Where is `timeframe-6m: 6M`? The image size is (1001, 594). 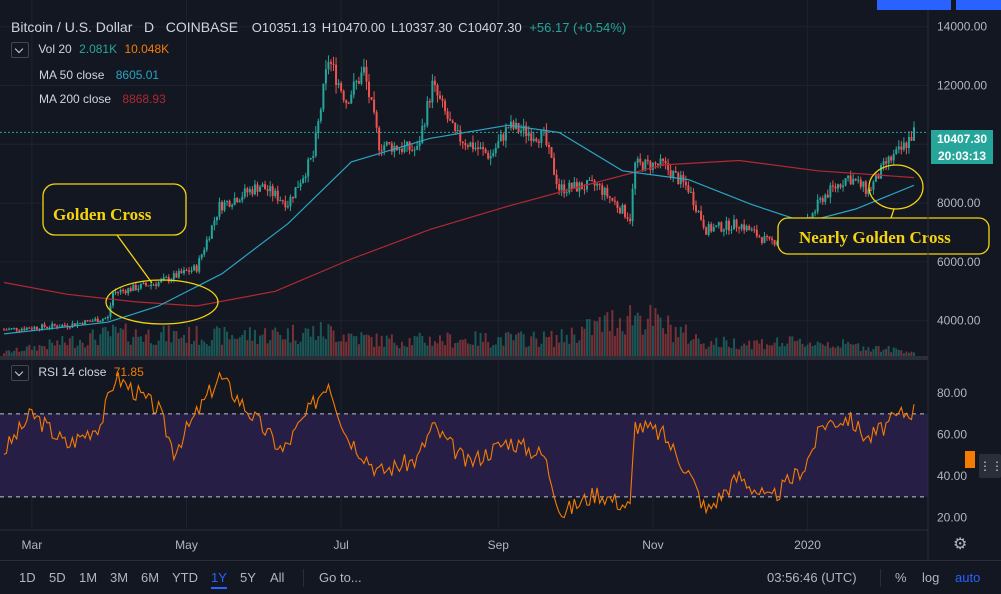 timeframe-6m: 6M is located at coordinates (150, 577).